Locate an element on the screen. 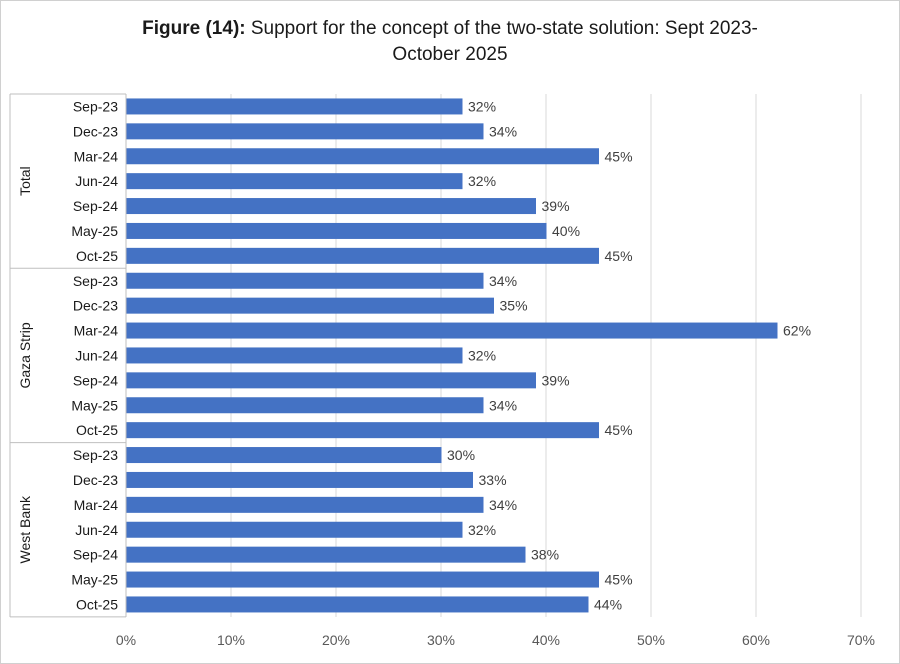  data-label: 44% is located at coordinates (608, 604).